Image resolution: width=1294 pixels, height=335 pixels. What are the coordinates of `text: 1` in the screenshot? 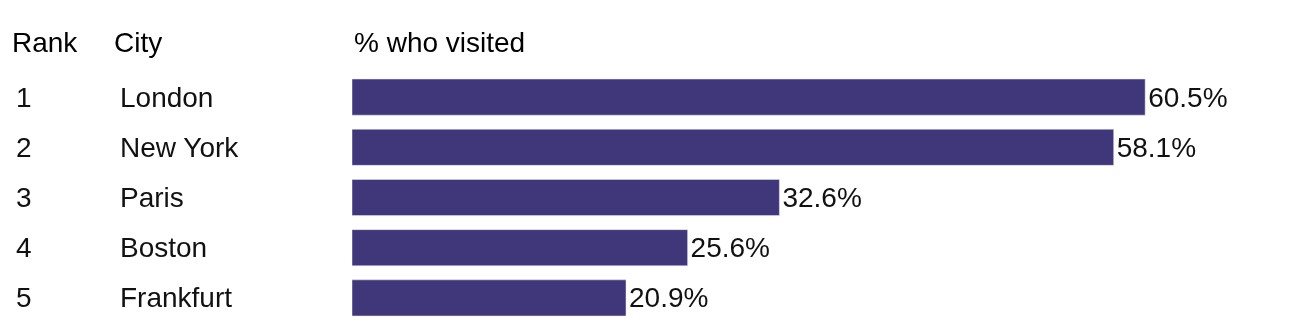 It's located at (24, 97).